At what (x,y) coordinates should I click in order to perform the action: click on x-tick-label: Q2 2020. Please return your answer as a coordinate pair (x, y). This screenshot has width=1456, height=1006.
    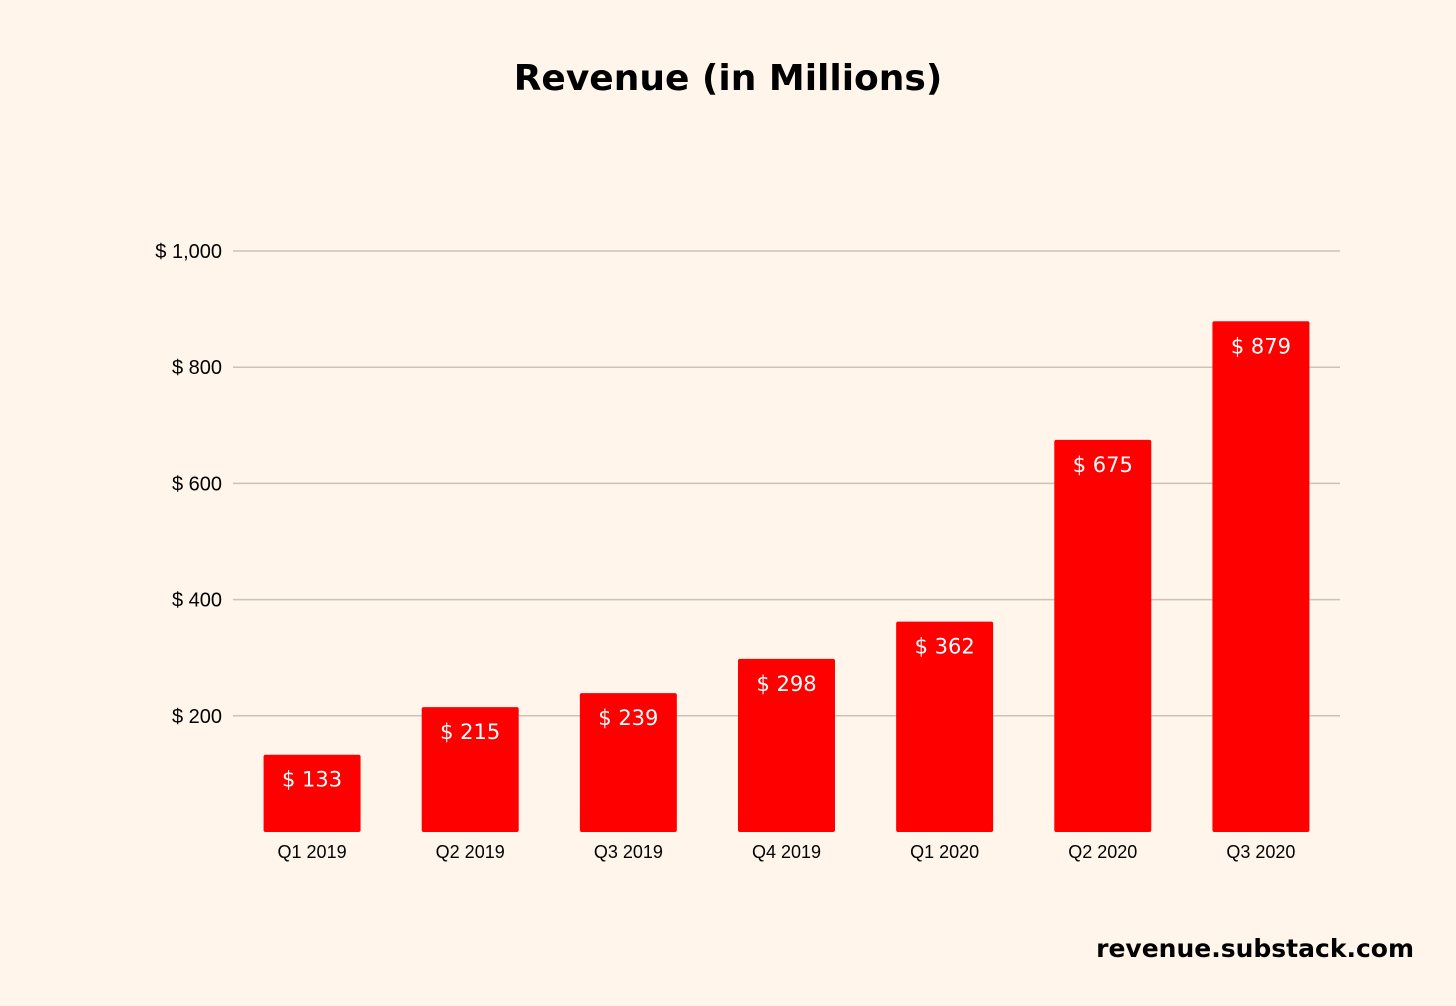
    Looking at the image, I should click on (1102, 852).